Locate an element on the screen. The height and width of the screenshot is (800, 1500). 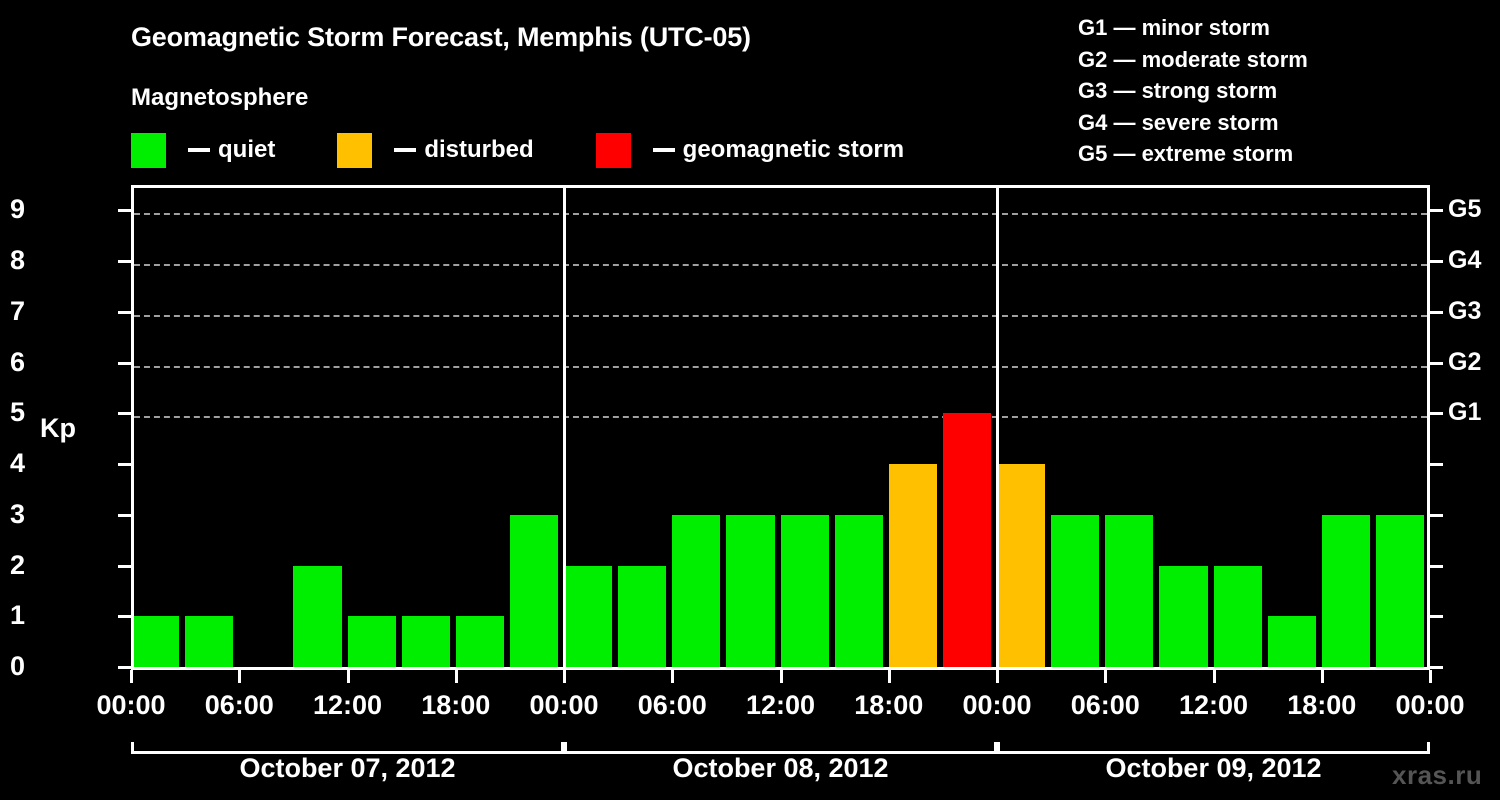
y-tick-label-5: 5 is located at coordinates (17, 412).